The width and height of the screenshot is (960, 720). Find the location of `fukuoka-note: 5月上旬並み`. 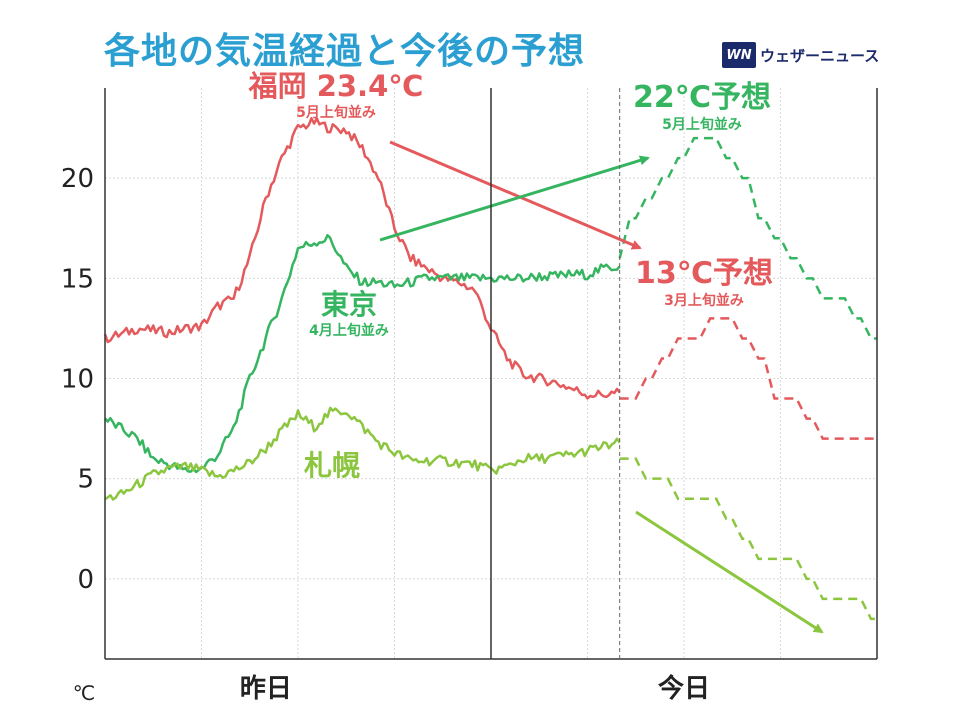

fukuoka-note: 5月上旬並み is located at coordinates (336, 113).